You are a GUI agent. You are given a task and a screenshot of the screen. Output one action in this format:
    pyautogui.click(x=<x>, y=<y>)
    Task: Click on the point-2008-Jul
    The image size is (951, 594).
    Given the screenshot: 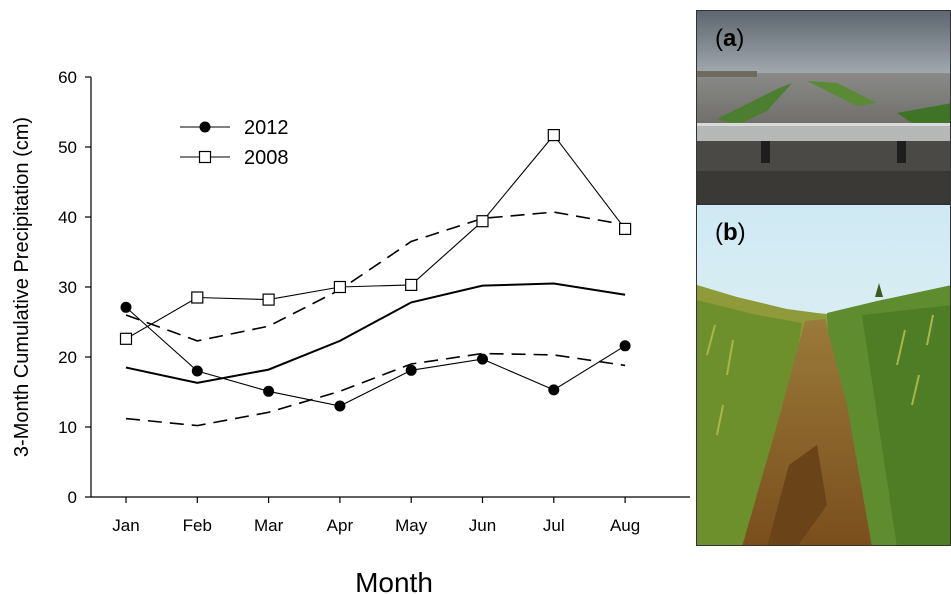 What is the action you would take?
    pyautogui.click(x=553, y=135)
    